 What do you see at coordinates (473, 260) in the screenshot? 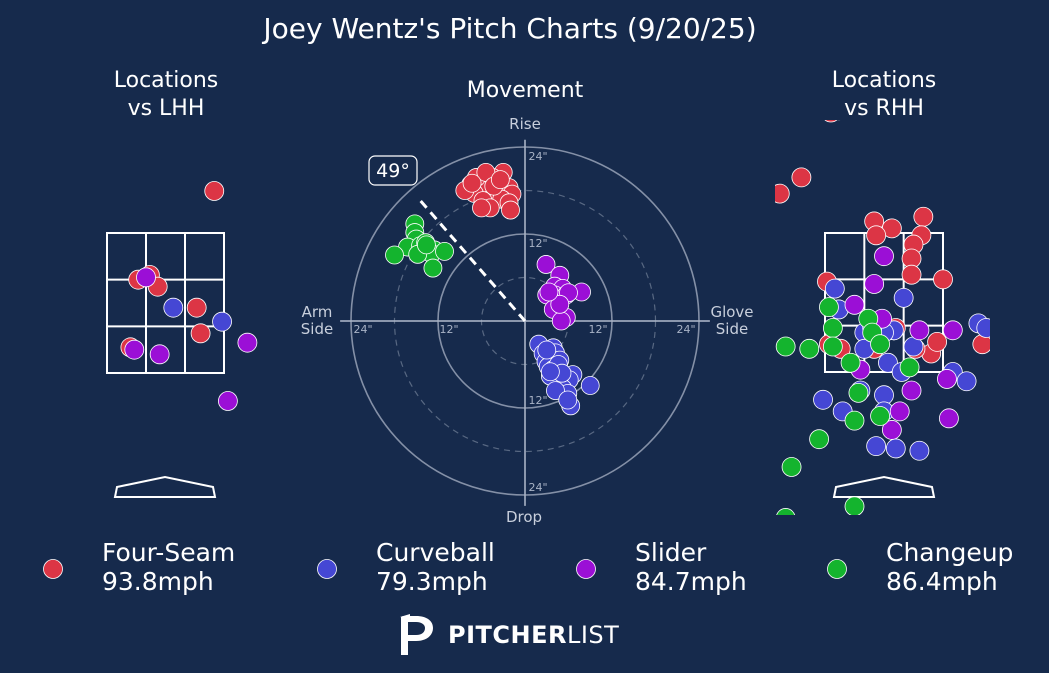
I see `arm-angle-line` at bounding box center [473, 260].